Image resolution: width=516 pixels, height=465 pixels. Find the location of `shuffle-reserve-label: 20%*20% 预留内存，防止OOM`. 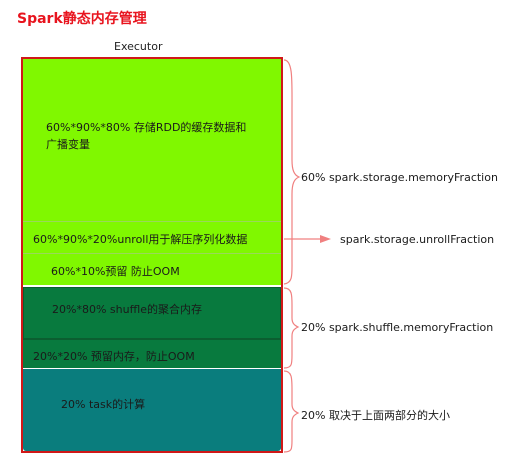

shuffle-reserve-label: 20%*20% 预留内存，防止OOM is located at coordinates (114, 356).